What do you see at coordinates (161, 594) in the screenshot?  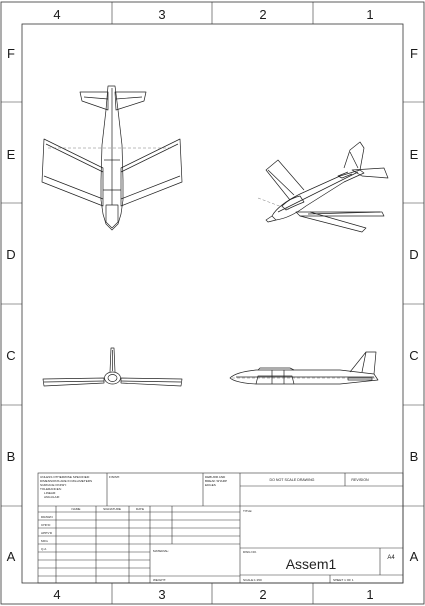 I see `zone-col-bottom-3: 3` at bounding box center [161, 594].